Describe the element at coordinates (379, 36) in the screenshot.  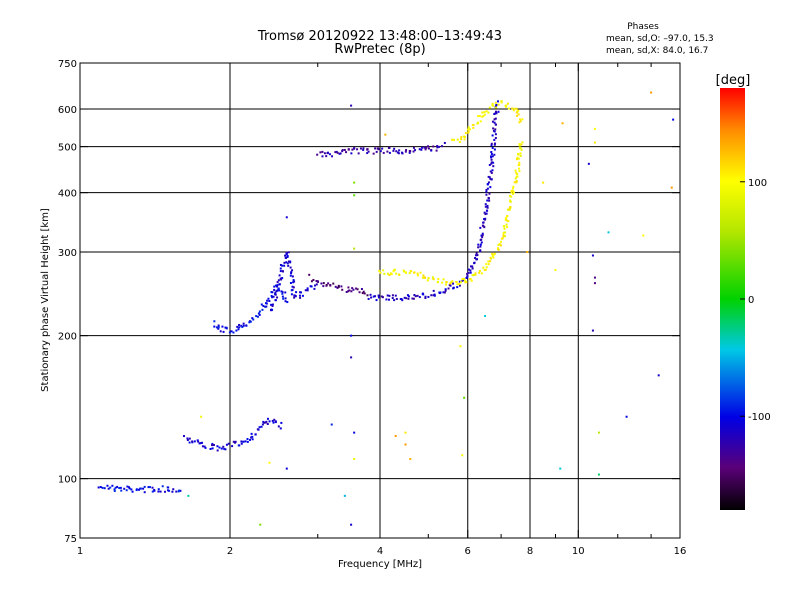
I see `chart-title: Tromsø 20120922 13:48:00–13:49:43` at that location.